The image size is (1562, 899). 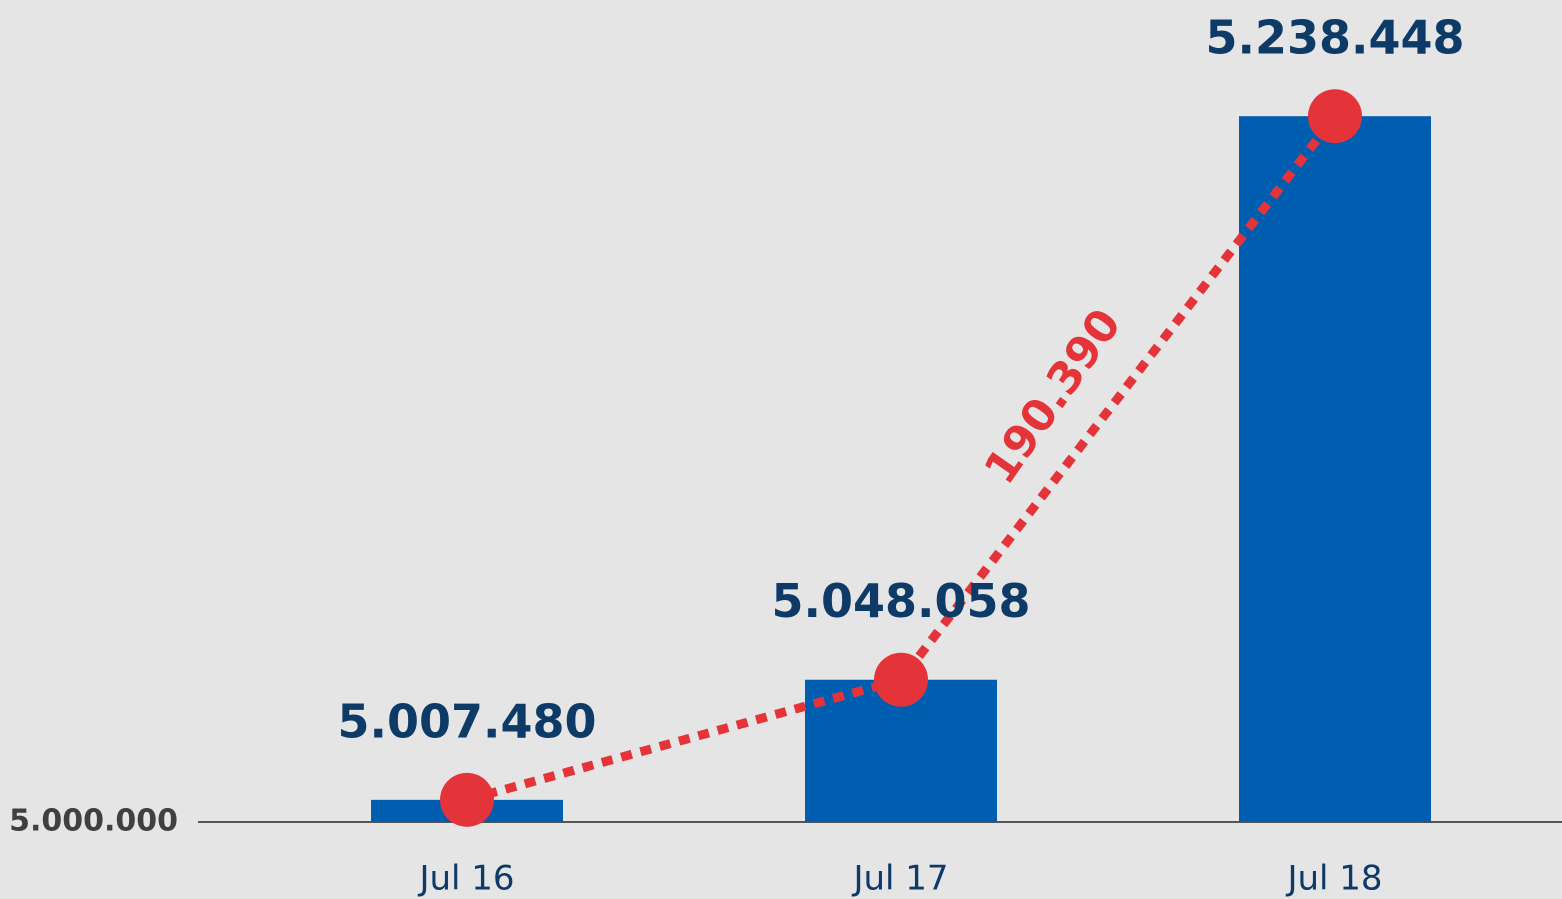 What do you see at coordinates (901, 601) in the screenshot?
I see `value-label: 5.048.058` at bounding box center [901, 601].